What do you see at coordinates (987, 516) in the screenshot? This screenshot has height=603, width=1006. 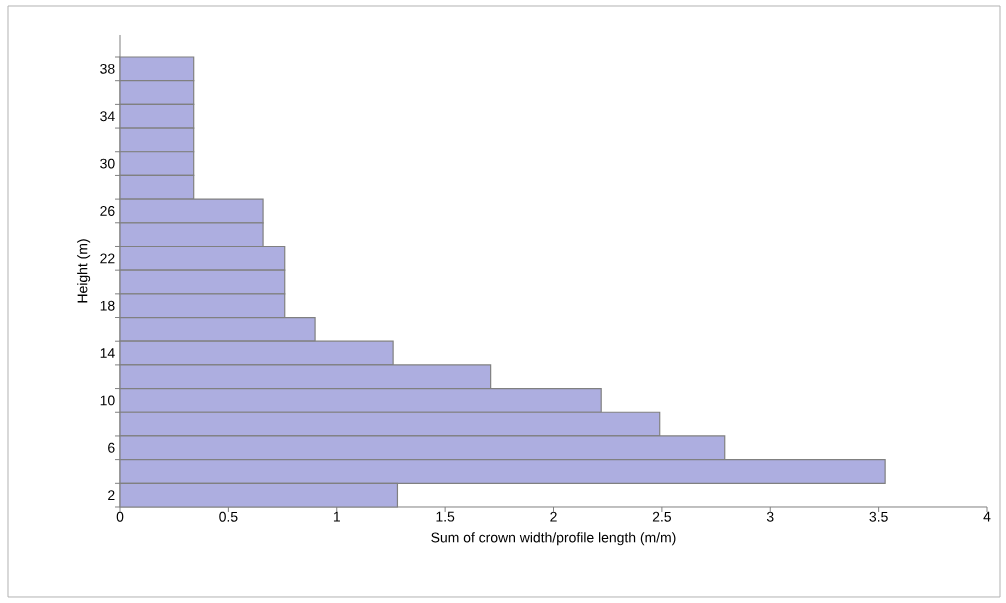 I see `x-tick-label: 4` at bounding box center [987, 516].